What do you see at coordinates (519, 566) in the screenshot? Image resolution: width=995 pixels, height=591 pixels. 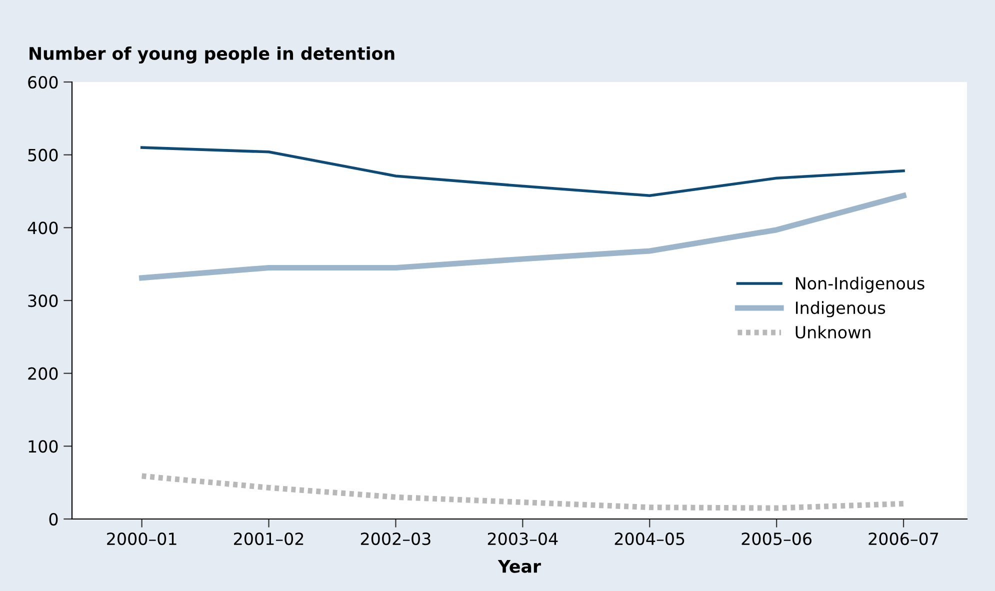 I see `x-axis-title: Year` at bounding box center [519, 566].